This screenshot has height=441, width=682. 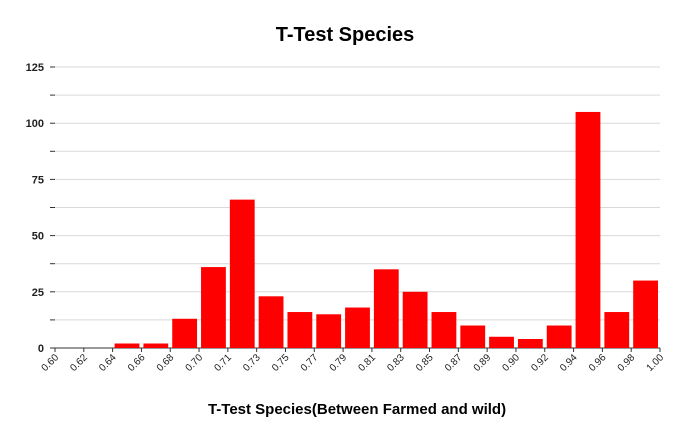 I want to click on x-tick-label: 0.79, so click(x=339, y=363).